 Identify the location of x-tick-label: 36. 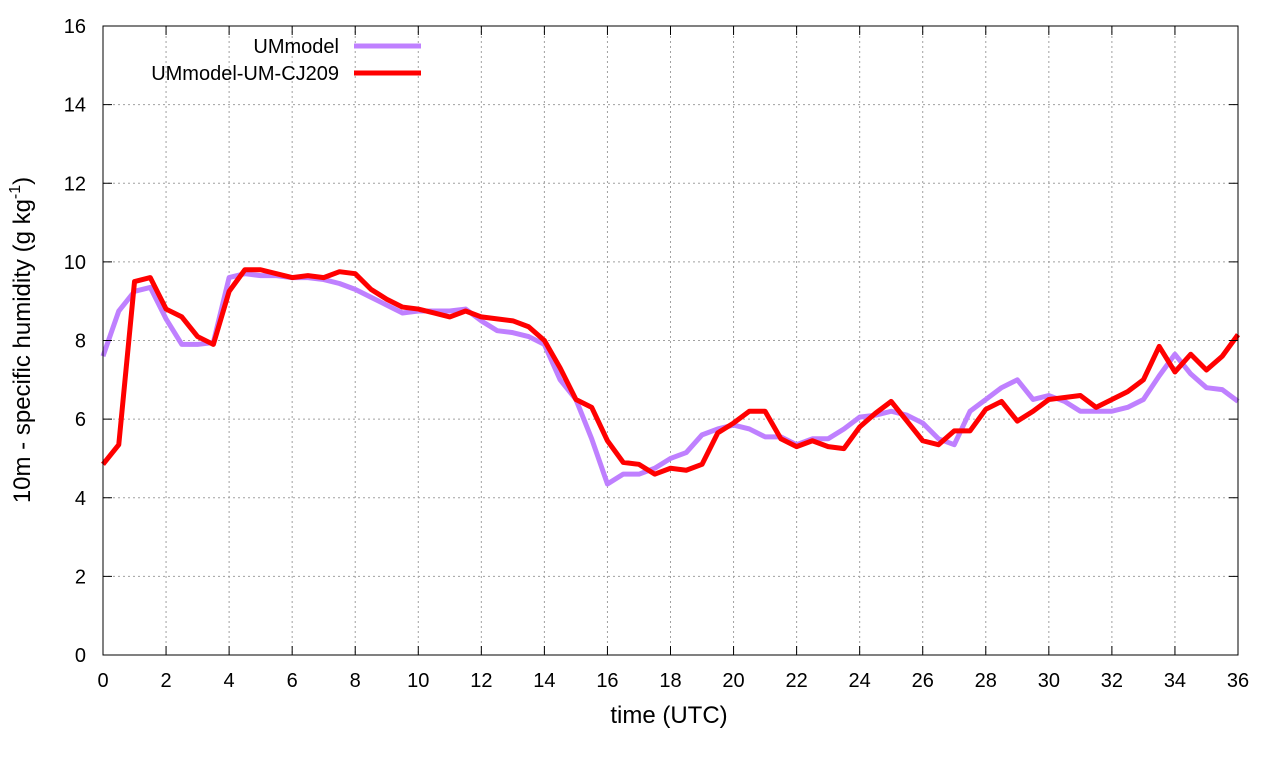
(1238, 681).